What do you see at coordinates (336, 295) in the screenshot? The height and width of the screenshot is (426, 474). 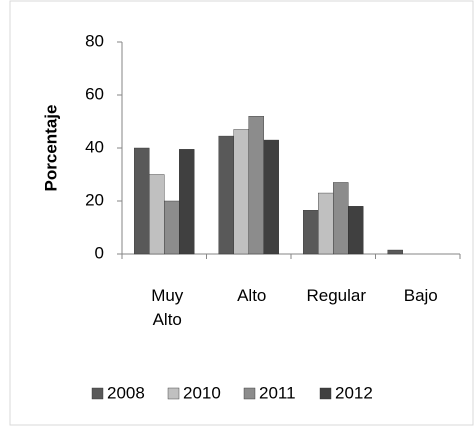 I see `x-tick-label: Regular` at bounding box center [336, 295].